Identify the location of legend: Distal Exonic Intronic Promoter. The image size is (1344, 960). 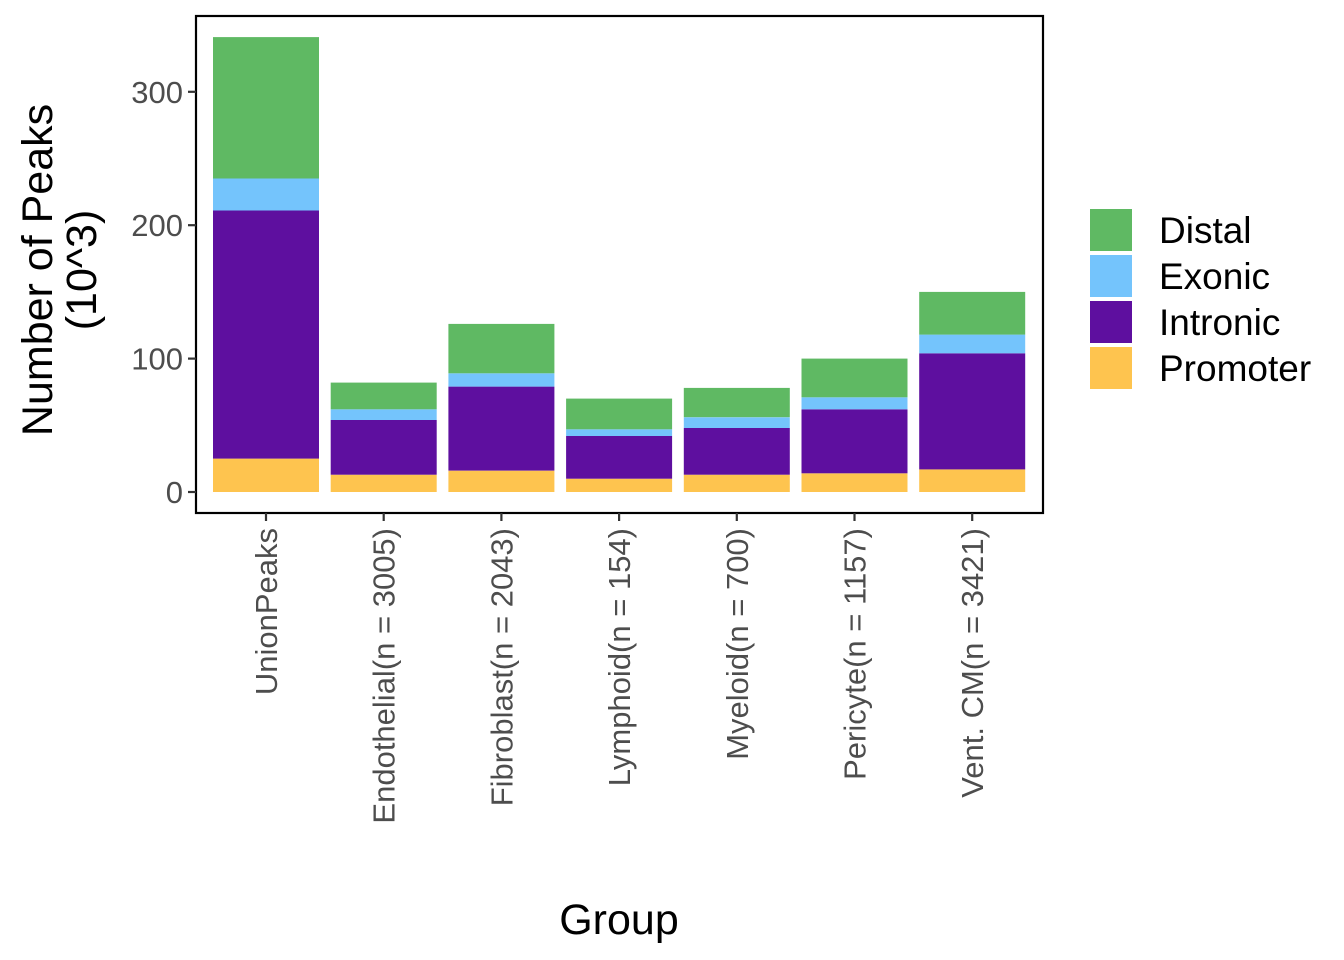
(1200, 299).